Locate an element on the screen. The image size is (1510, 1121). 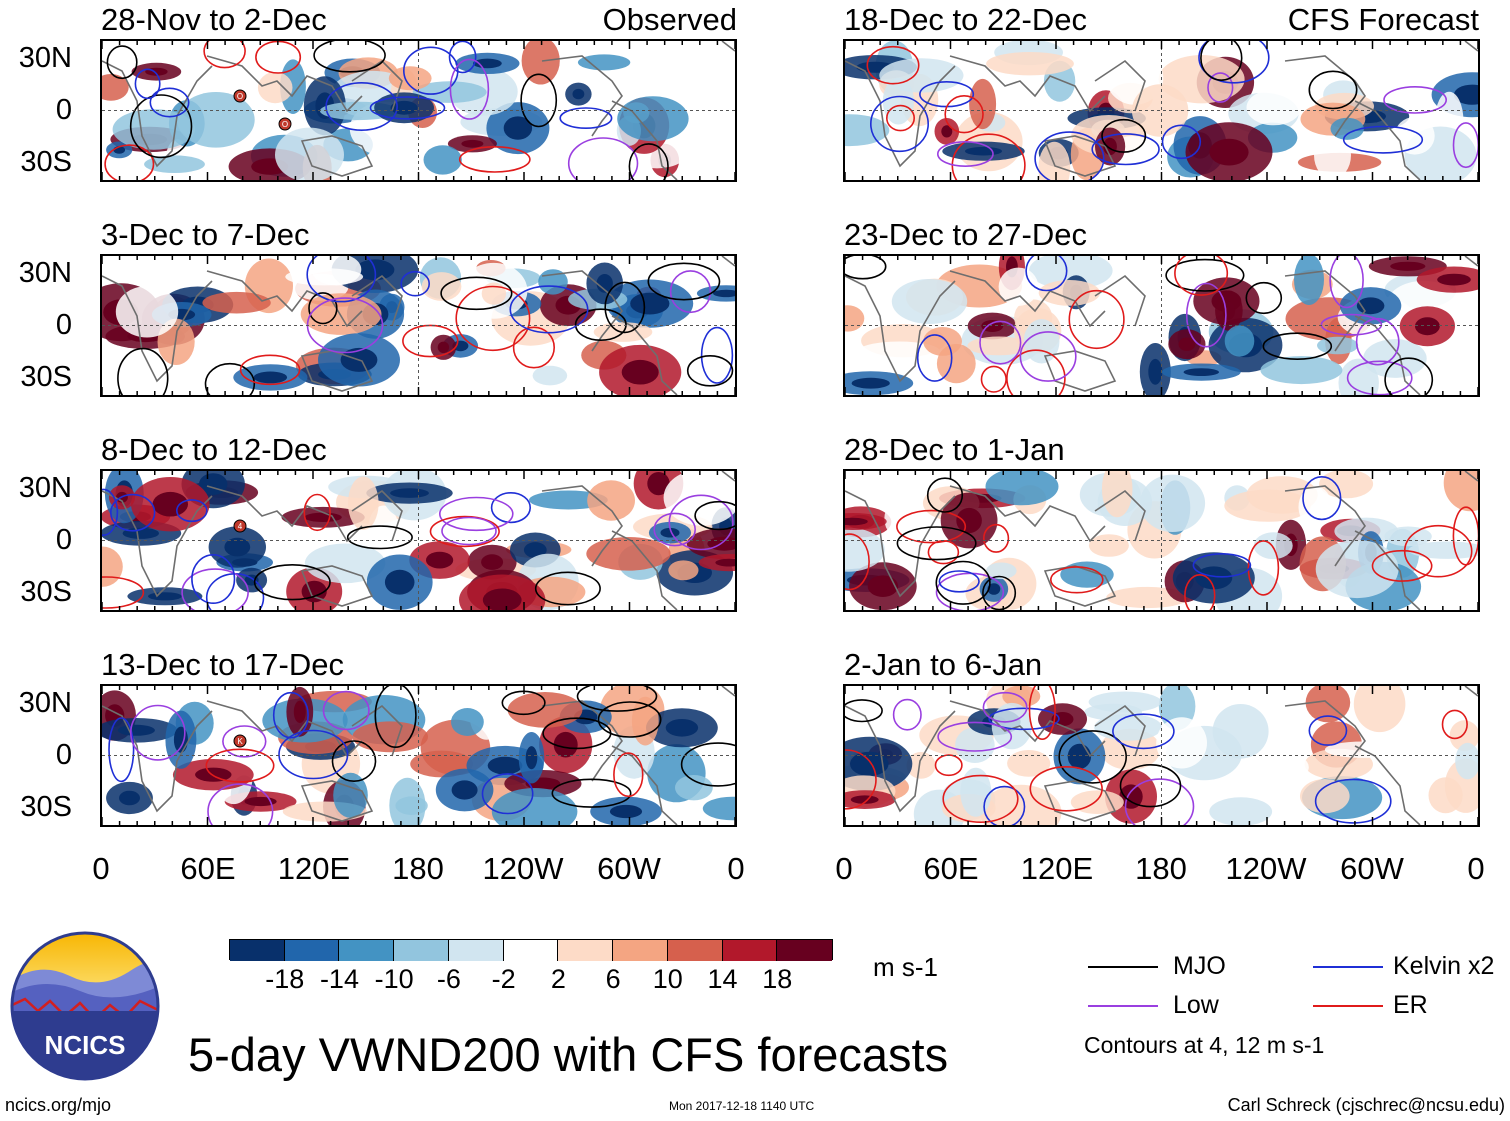
lon-label: 0 is located at coordinates (844, 868).